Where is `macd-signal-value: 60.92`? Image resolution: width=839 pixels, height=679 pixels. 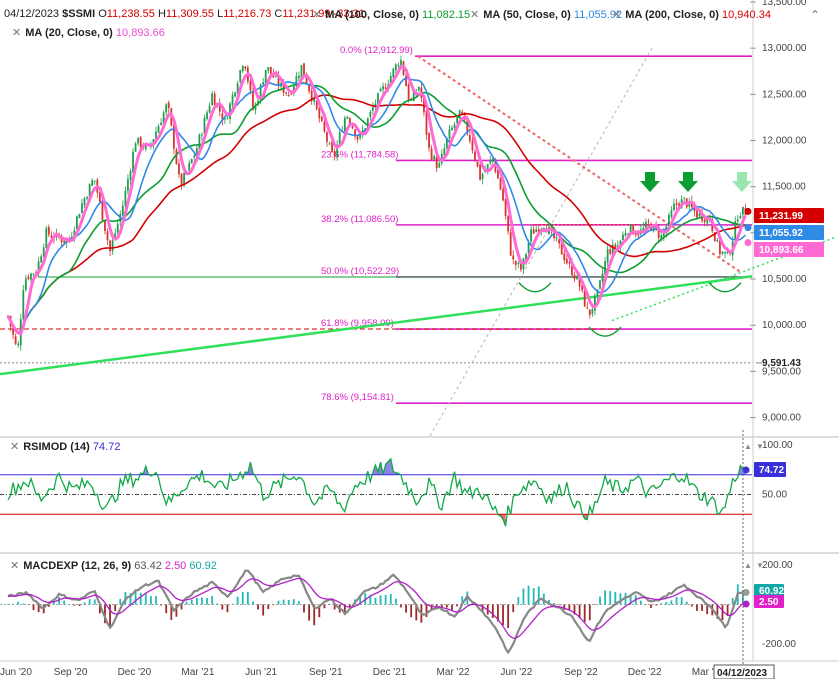
macd-signal-value: 60.92 is located at coordinates (203, 566).